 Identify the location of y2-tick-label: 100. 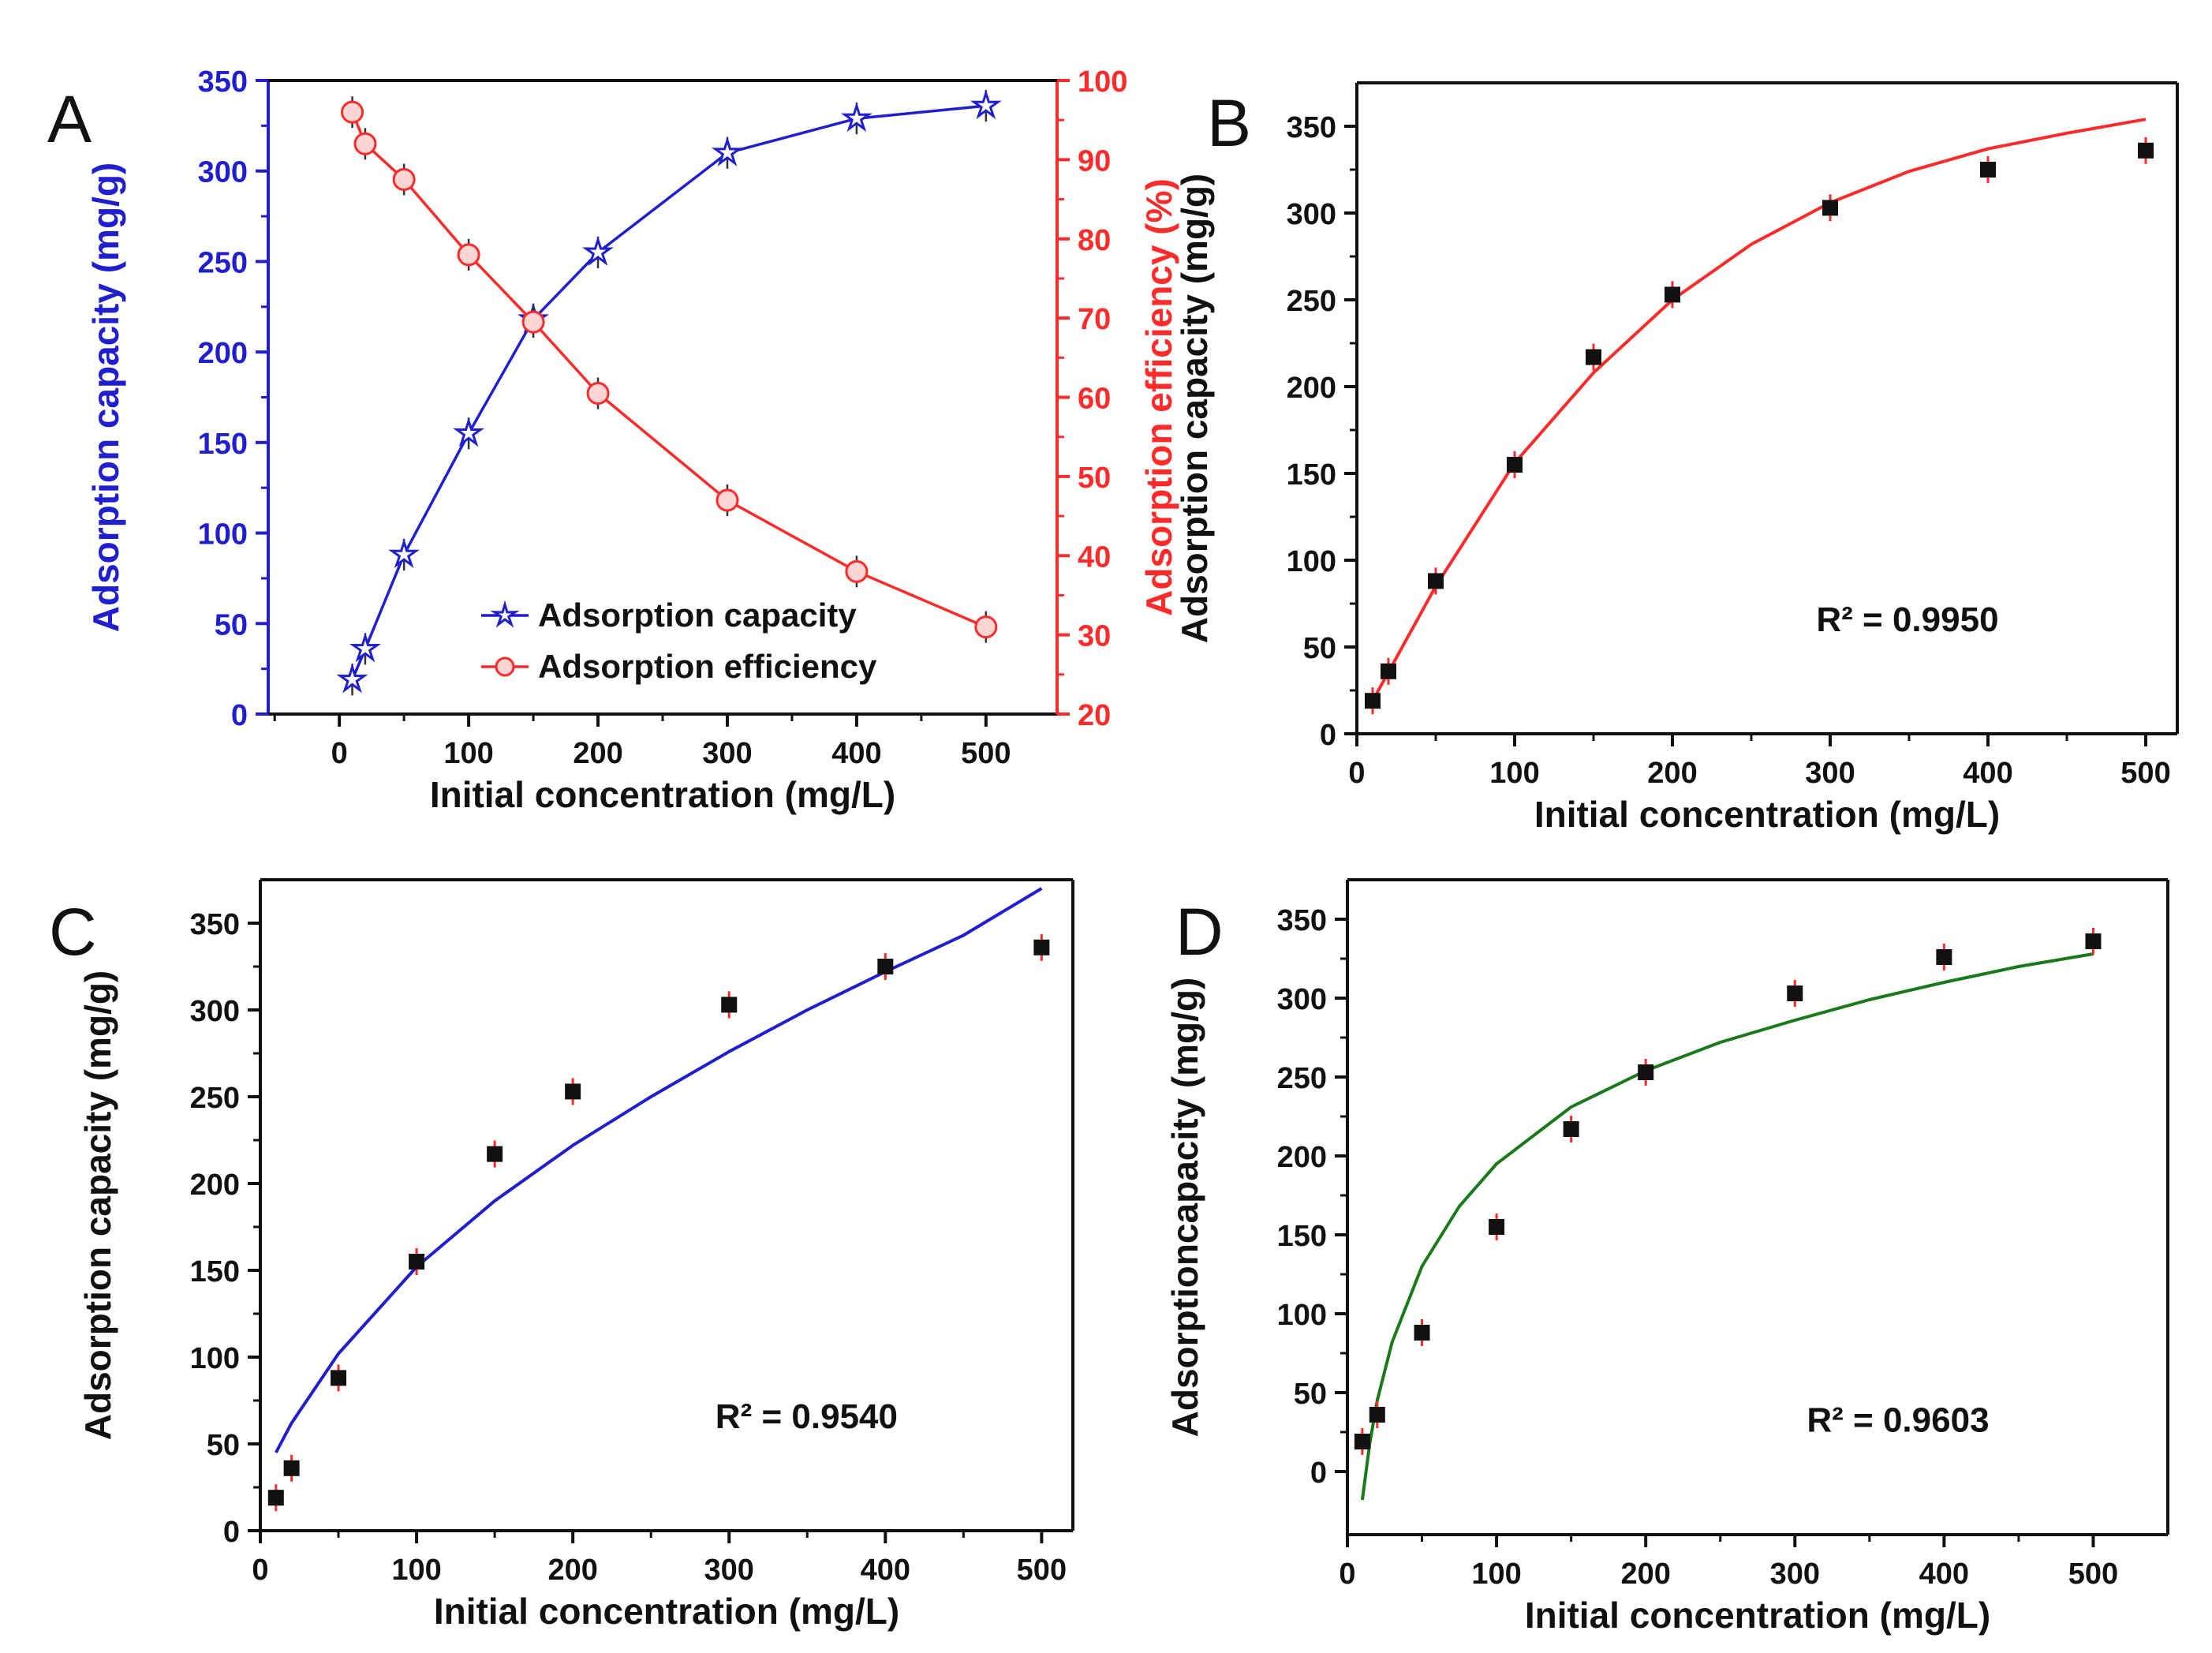
(1102, 82).